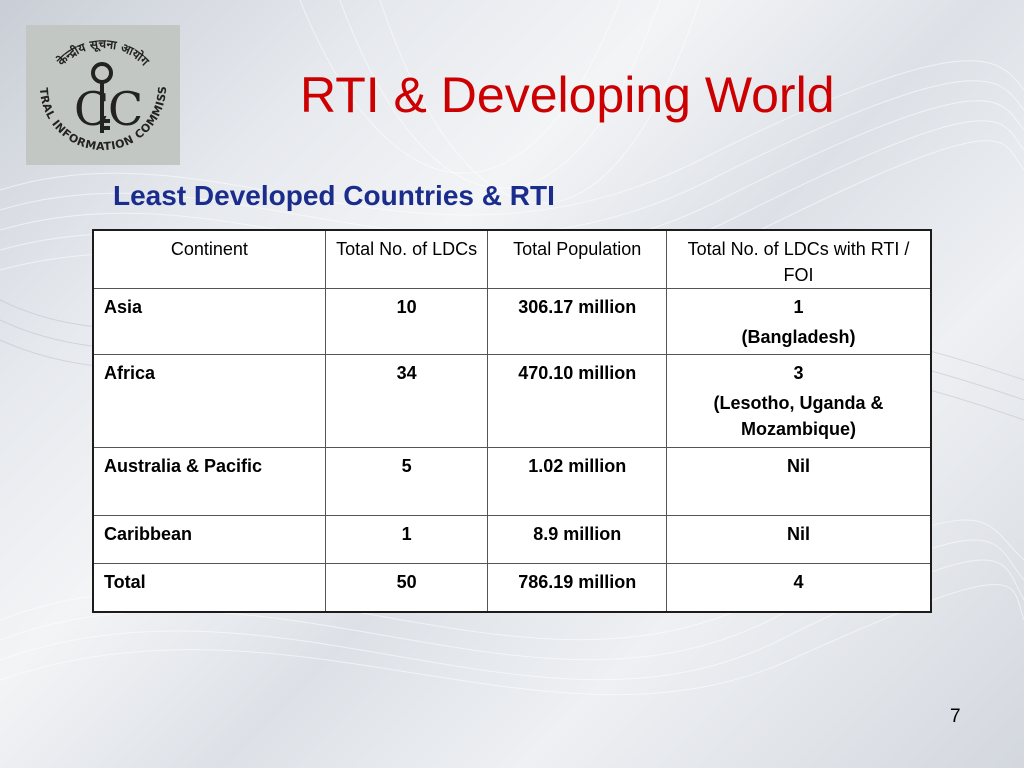 This screenshot has height=768, width=1024. Describe the element at coordinates (334, 195) in the screenshot. I see `slide-subtitle: Least Developed Countries & RTI` at that location.